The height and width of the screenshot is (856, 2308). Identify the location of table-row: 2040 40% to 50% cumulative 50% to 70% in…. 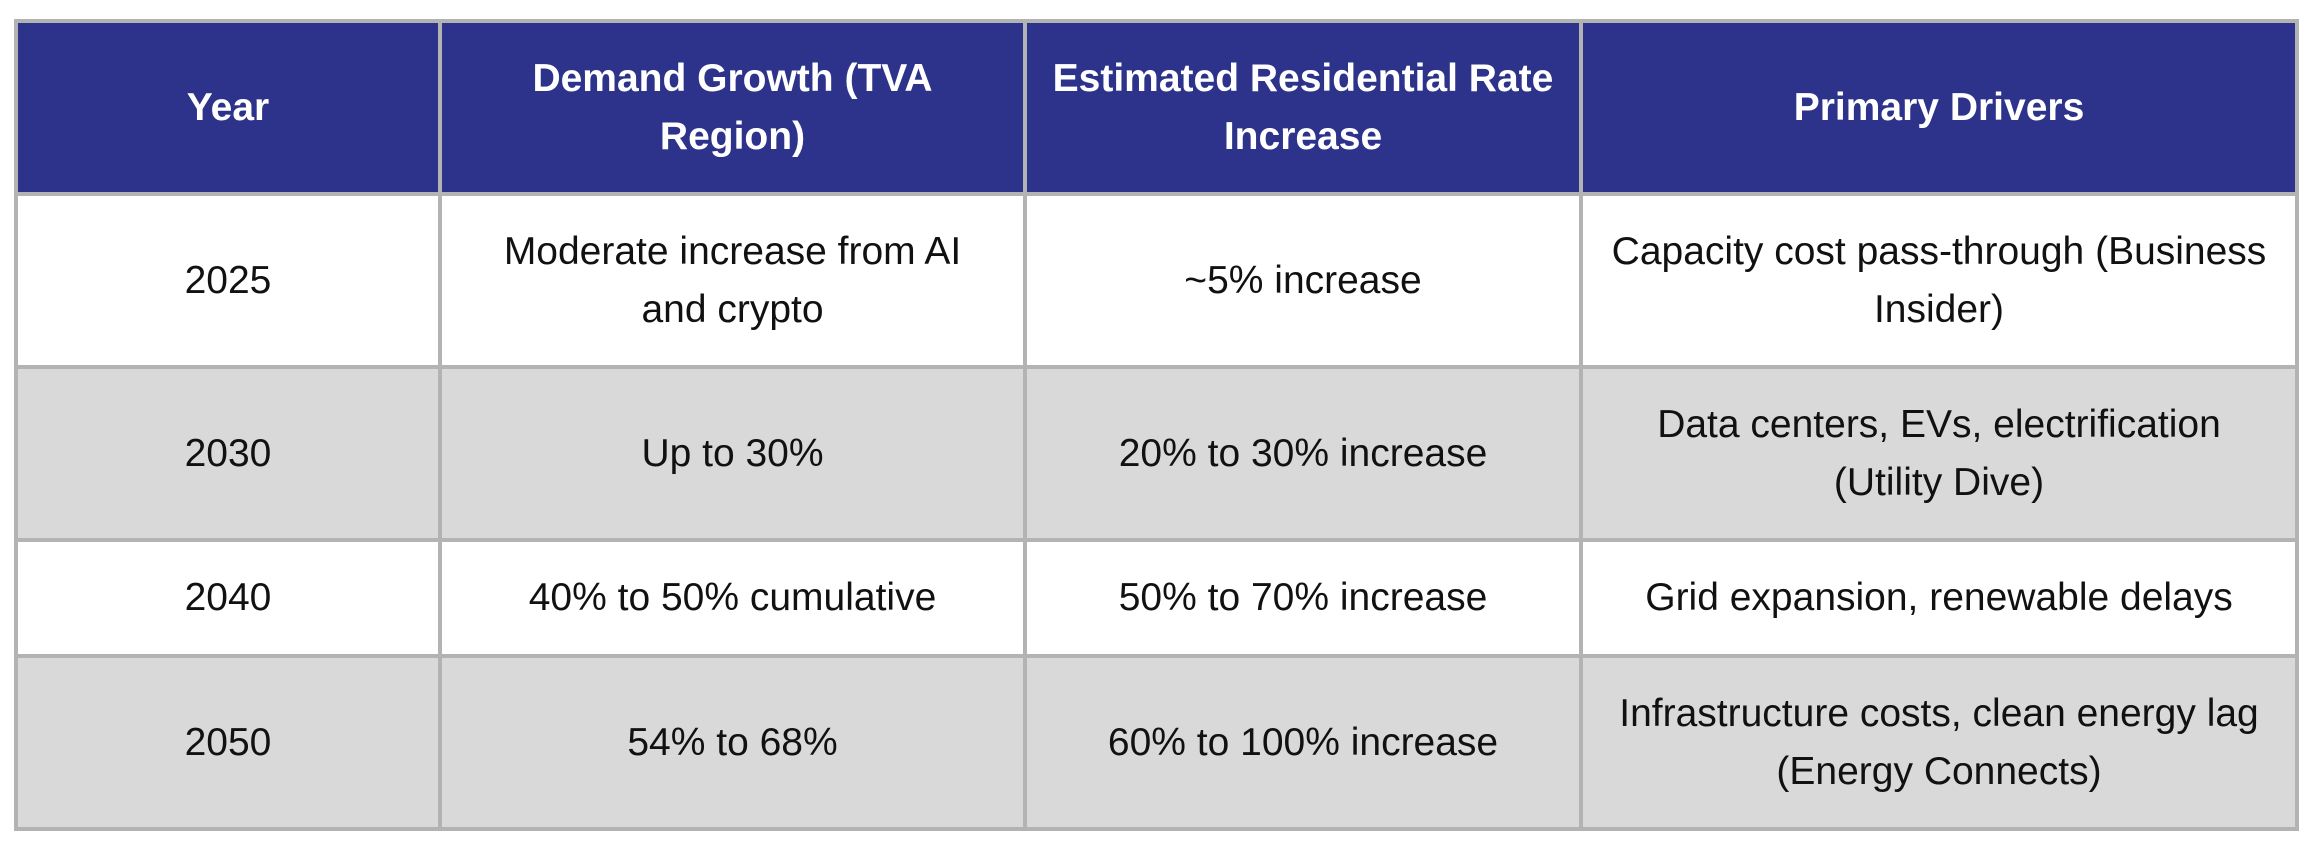
(1156, 598).